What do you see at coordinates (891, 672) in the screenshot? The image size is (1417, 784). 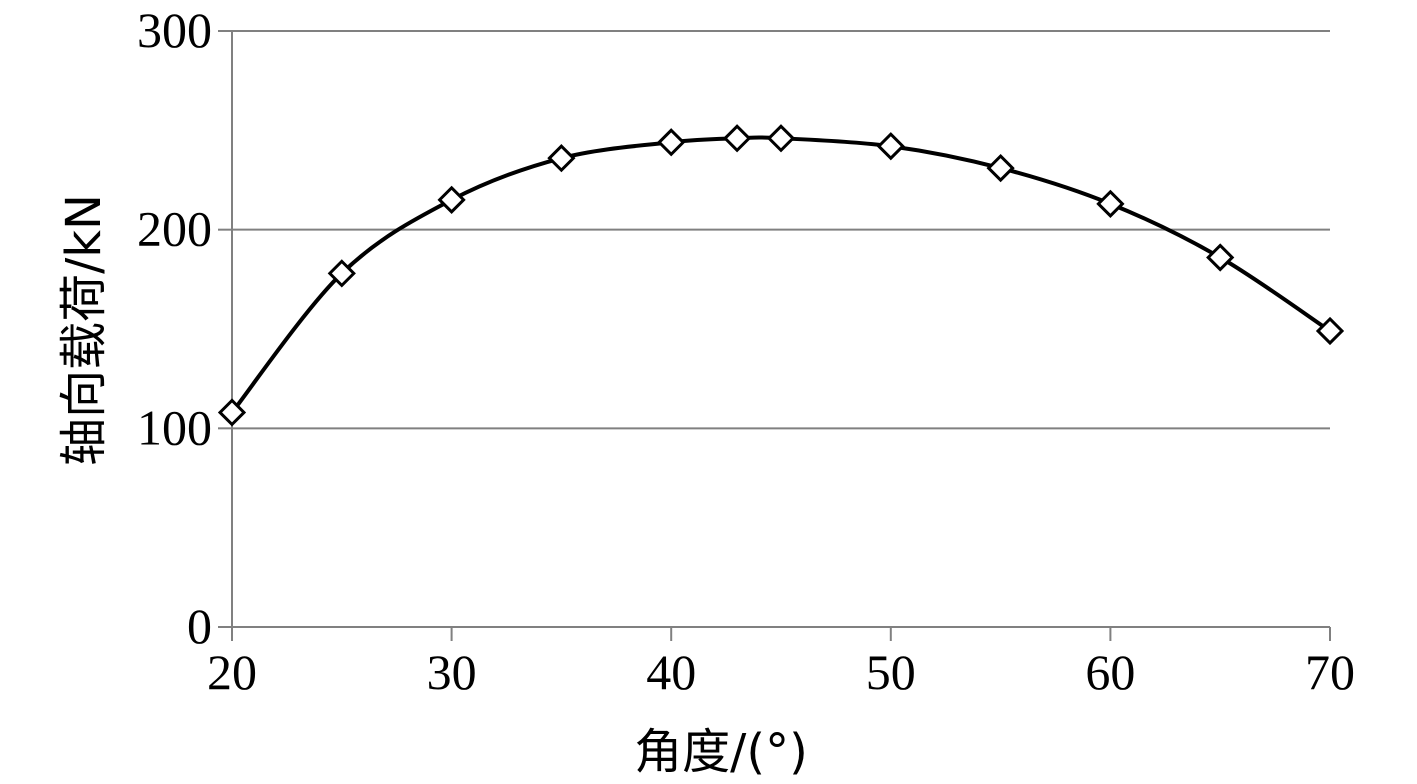 I see `x-tick-label-50: 50` at bounding box center [891, 672].